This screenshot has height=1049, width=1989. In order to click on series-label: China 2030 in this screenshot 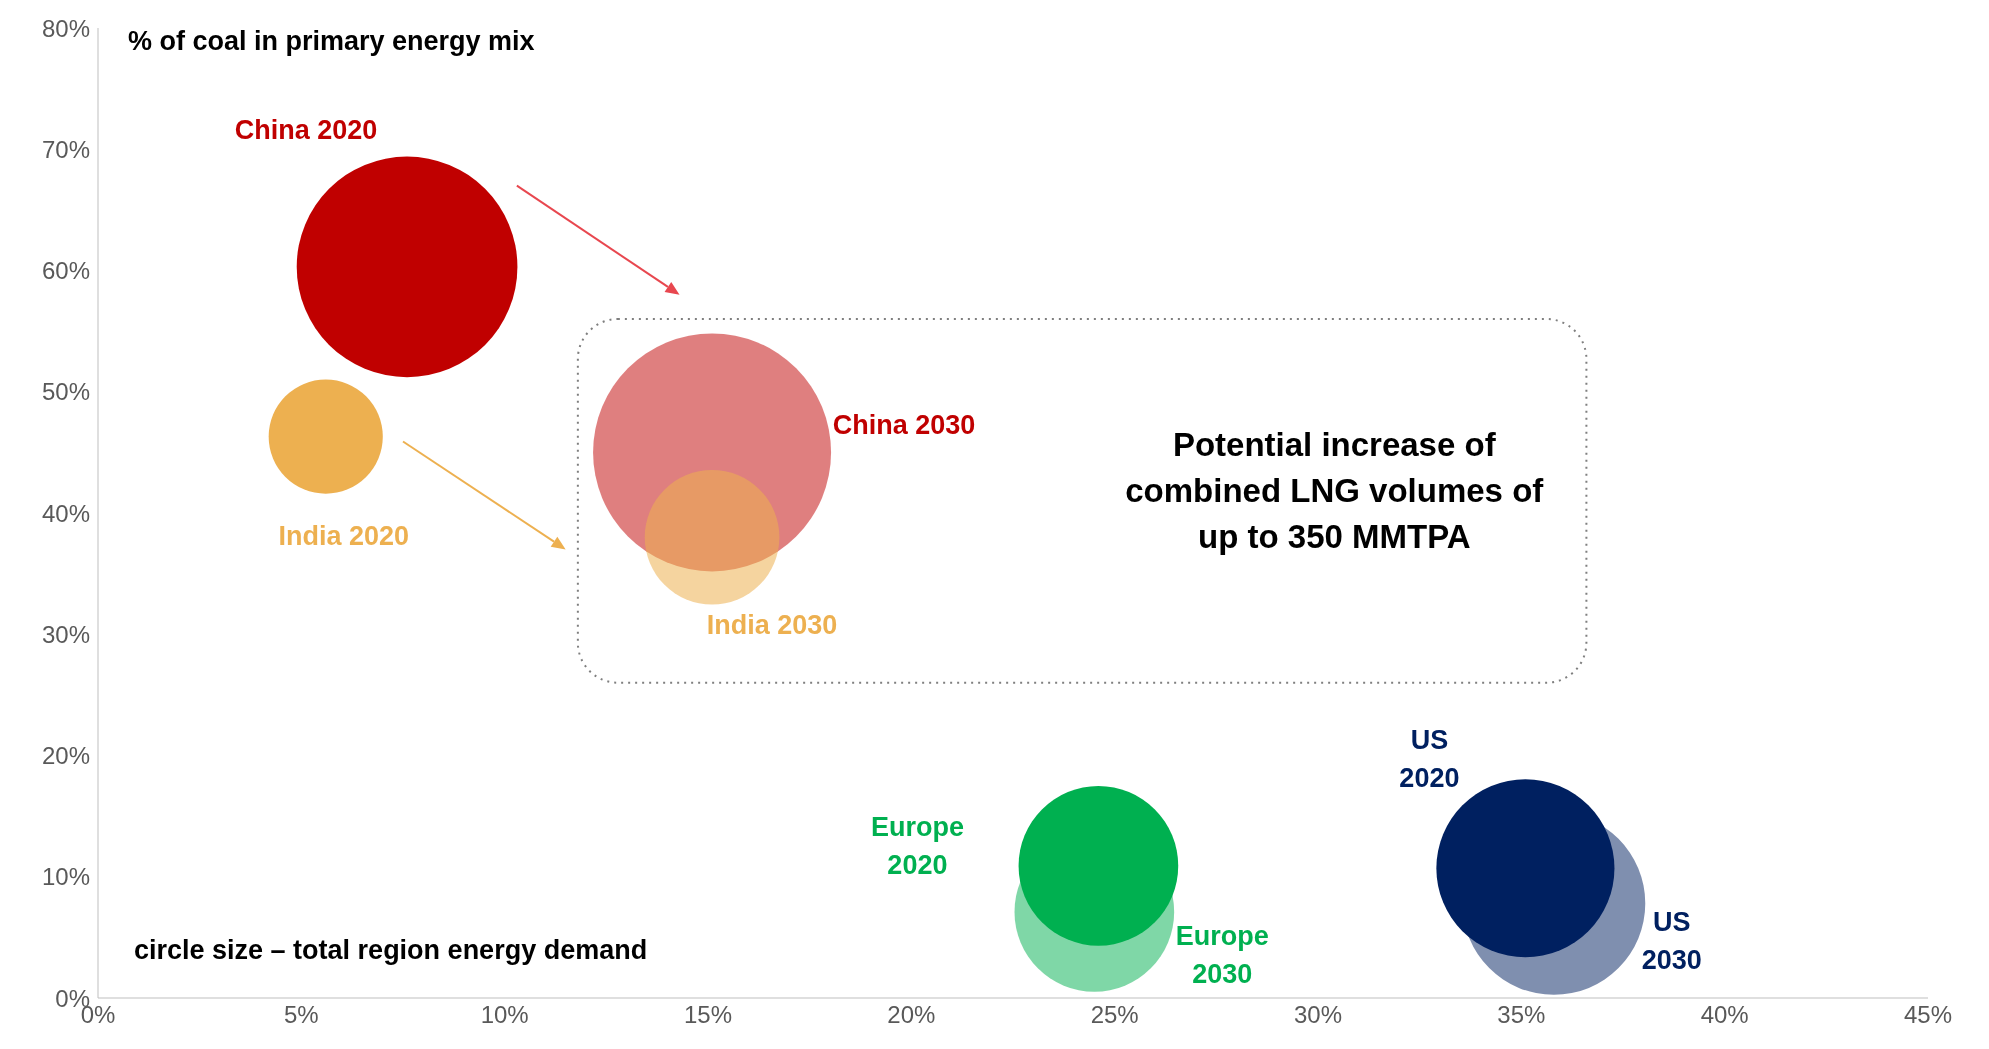, I will do `click(904, 425)`.